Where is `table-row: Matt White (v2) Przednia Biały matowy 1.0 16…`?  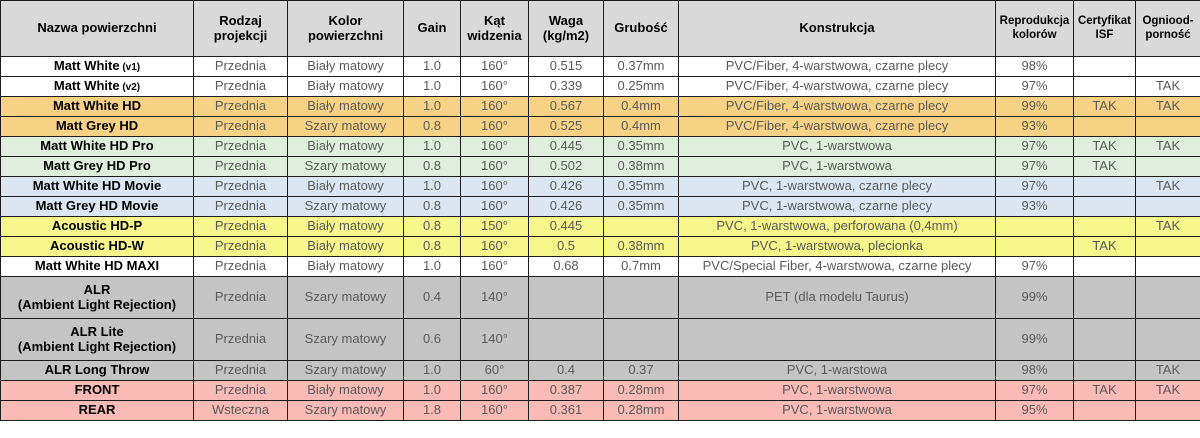
table-row: Matt White (v2) Przednia Biały matowy 1.0 16… is located at coordinates (600, 86).